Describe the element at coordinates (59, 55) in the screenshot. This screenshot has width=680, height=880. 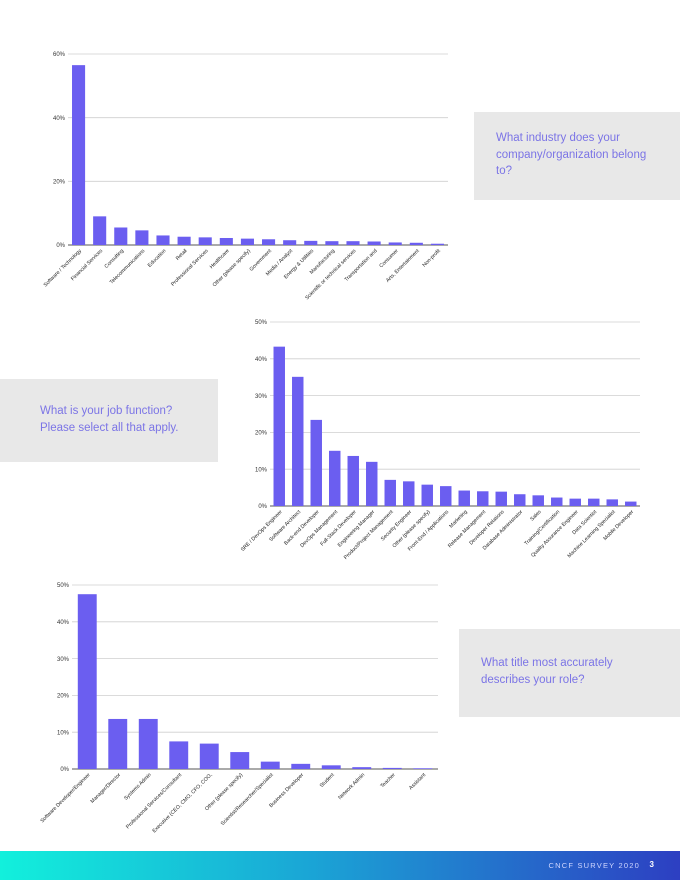
I see `y-tick-label: 60%` at that location.